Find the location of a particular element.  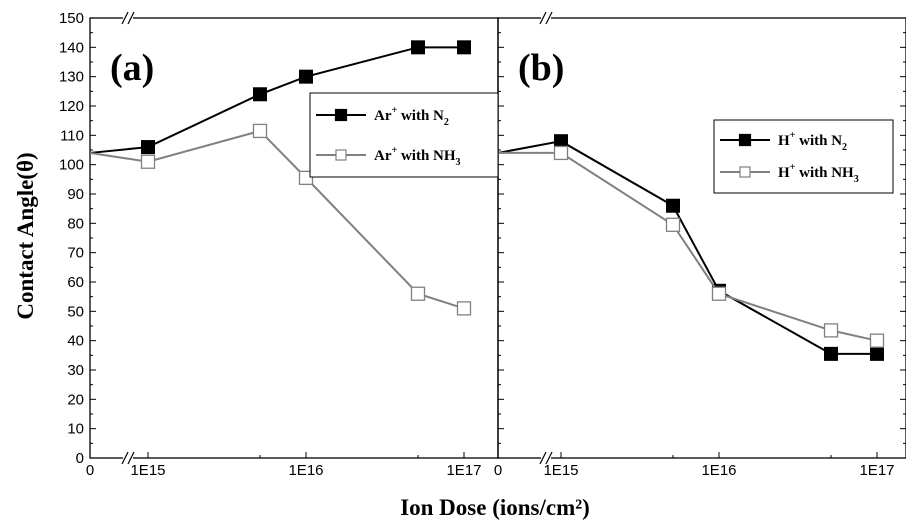

y-tick-label: 40 is located at coordinates (75, 341).